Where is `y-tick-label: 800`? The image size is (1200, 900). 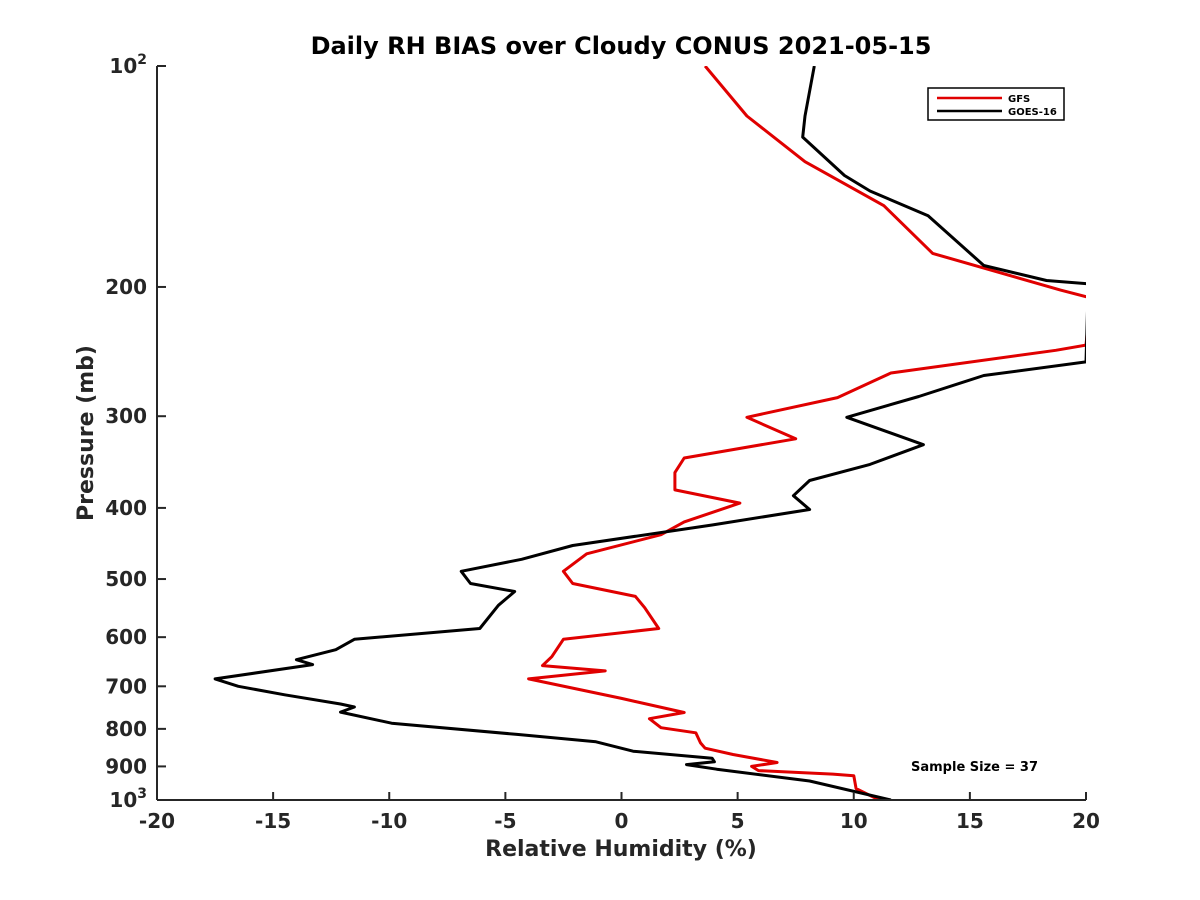
y-tick-label: 800 is located at coordinates (126, 729).